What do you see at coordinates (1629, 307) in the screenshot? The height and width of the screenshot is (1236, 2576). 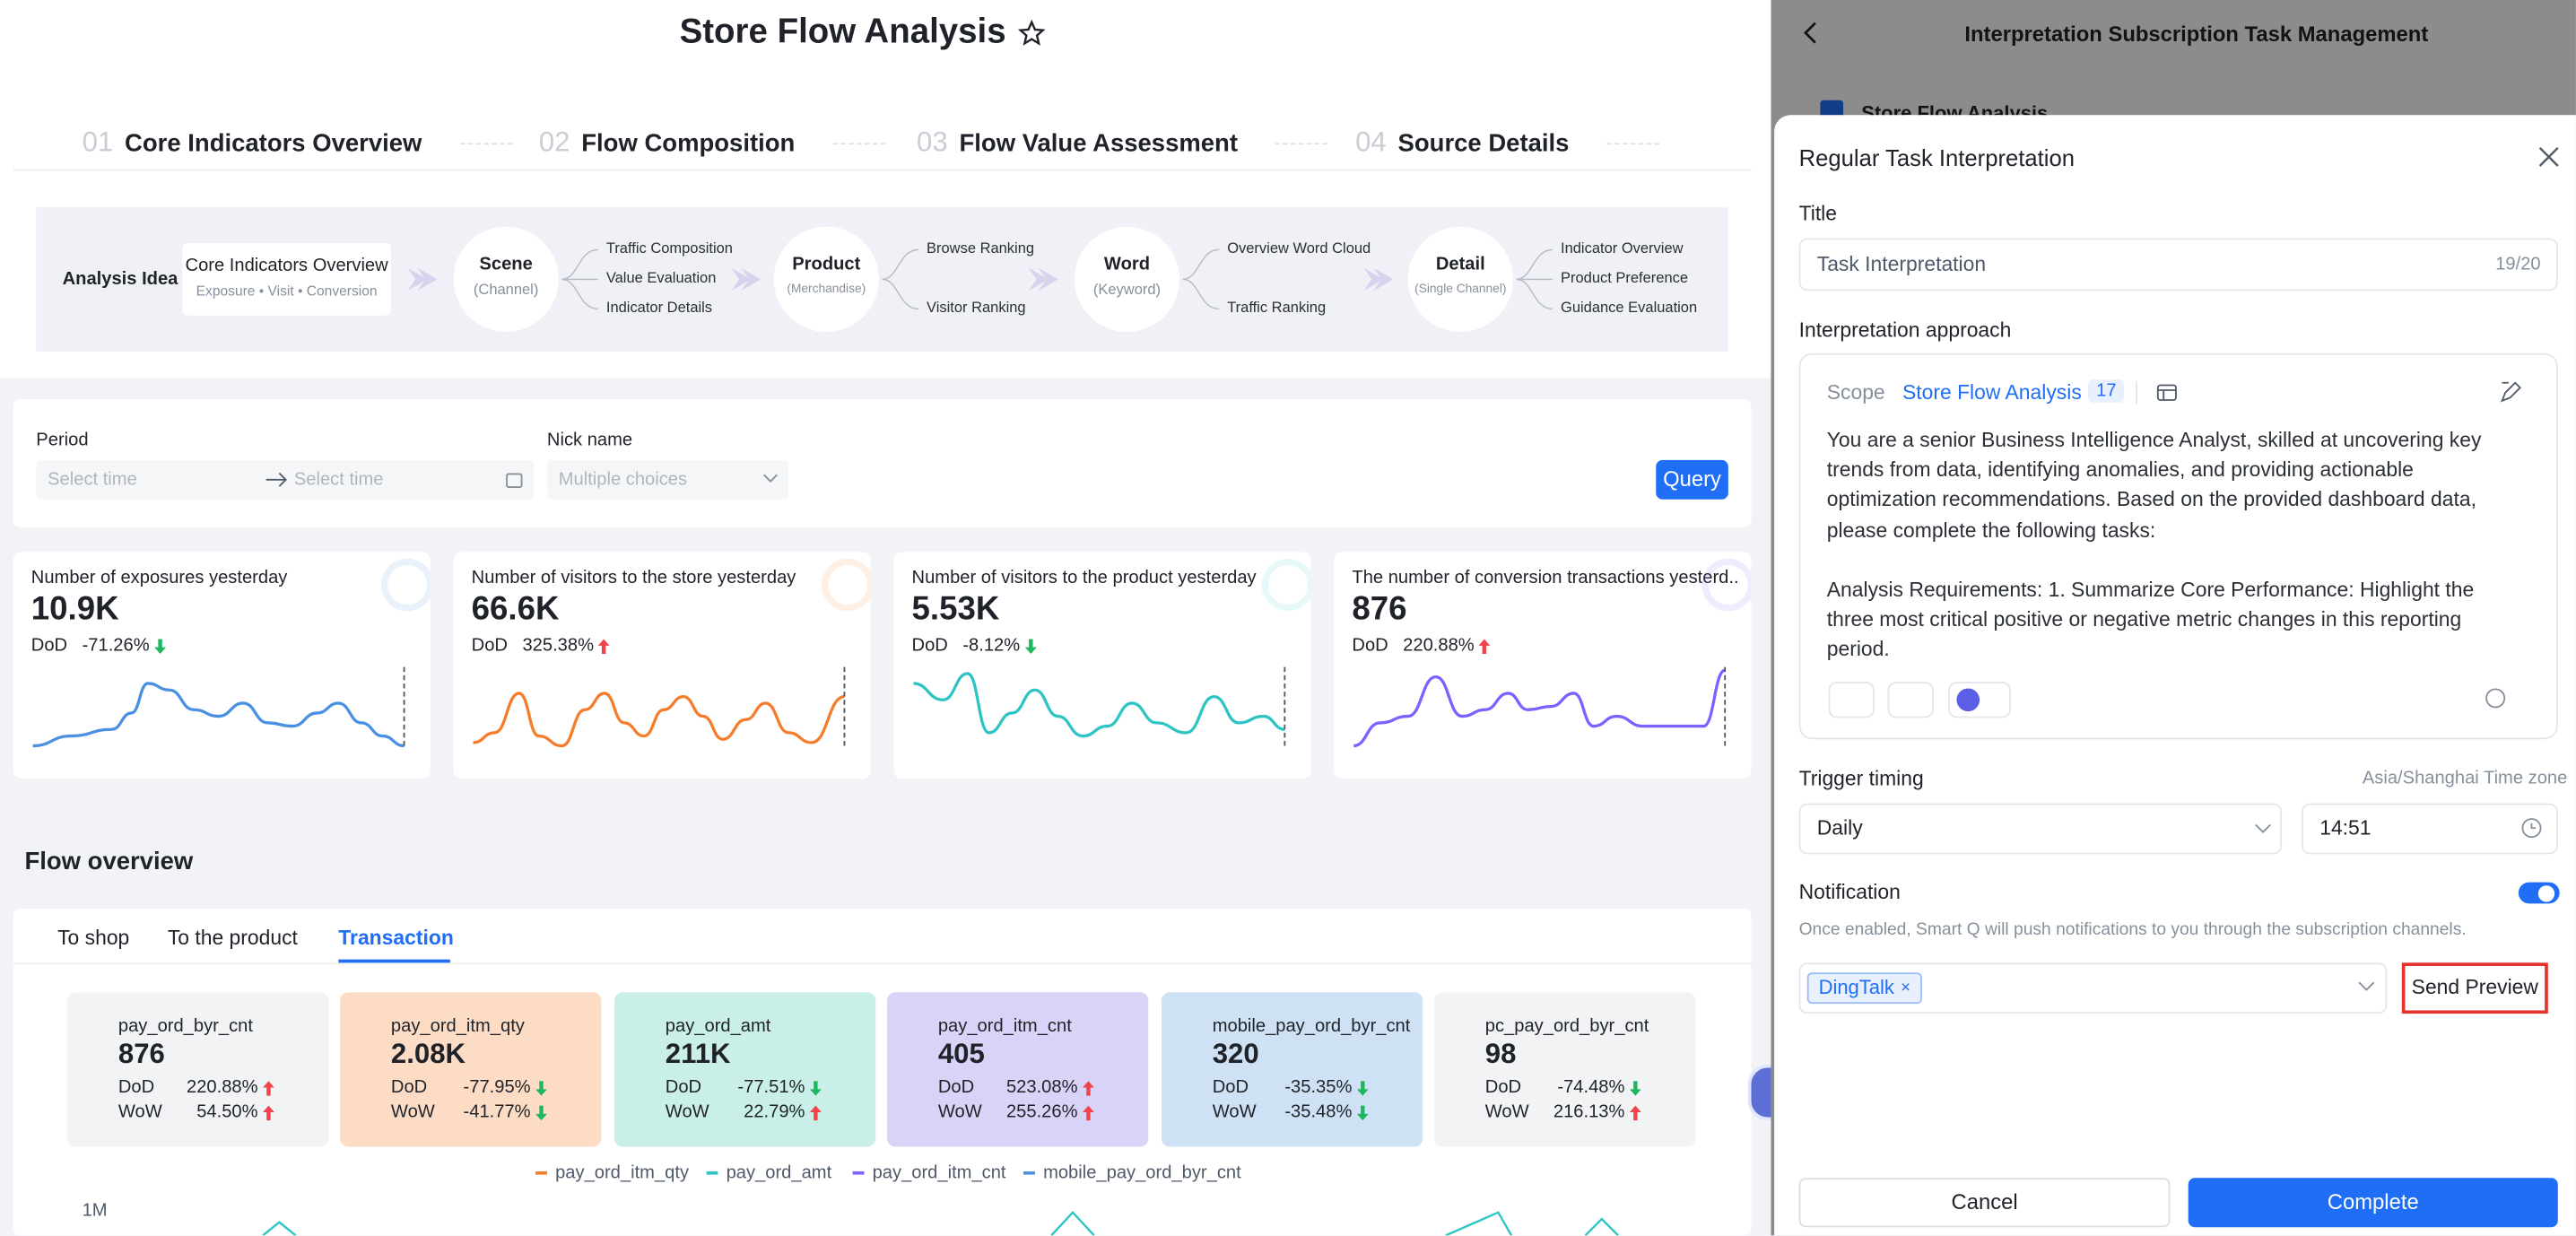 I see `branch-label: Guidance Evaluation` at bounding box center [1629, 307].